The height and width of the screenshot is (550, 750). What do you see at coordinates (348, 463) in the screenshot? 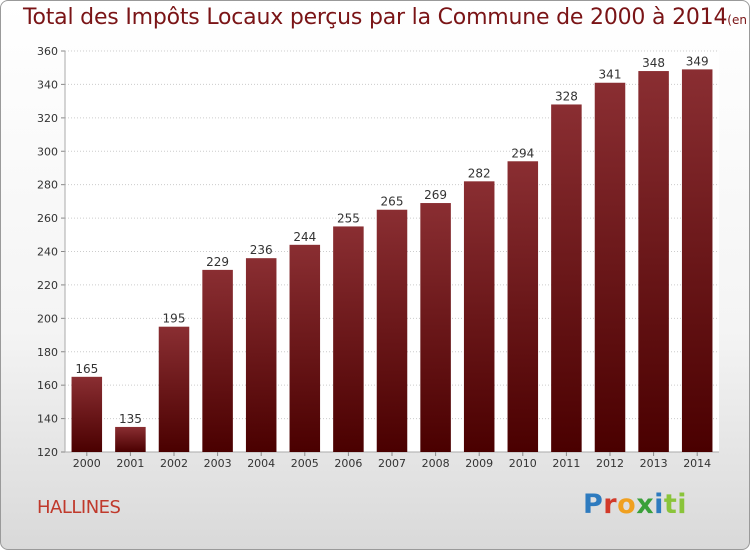
I see `x-tick-label: 2006` at bounding box center [348, 463].